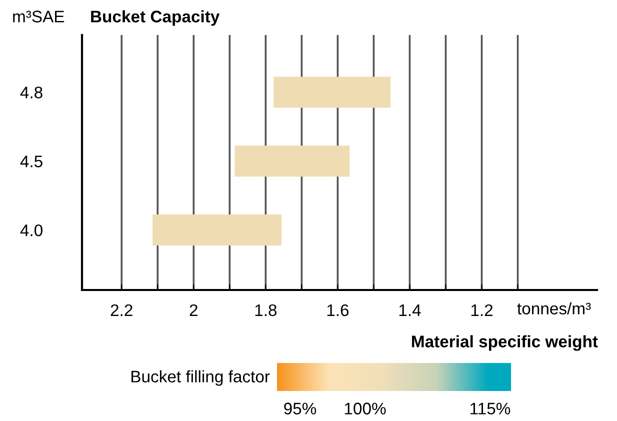 This screenshot has width=617, height=421. I want to click on x-axis-title: tonnes/m³, so click(554, 308).